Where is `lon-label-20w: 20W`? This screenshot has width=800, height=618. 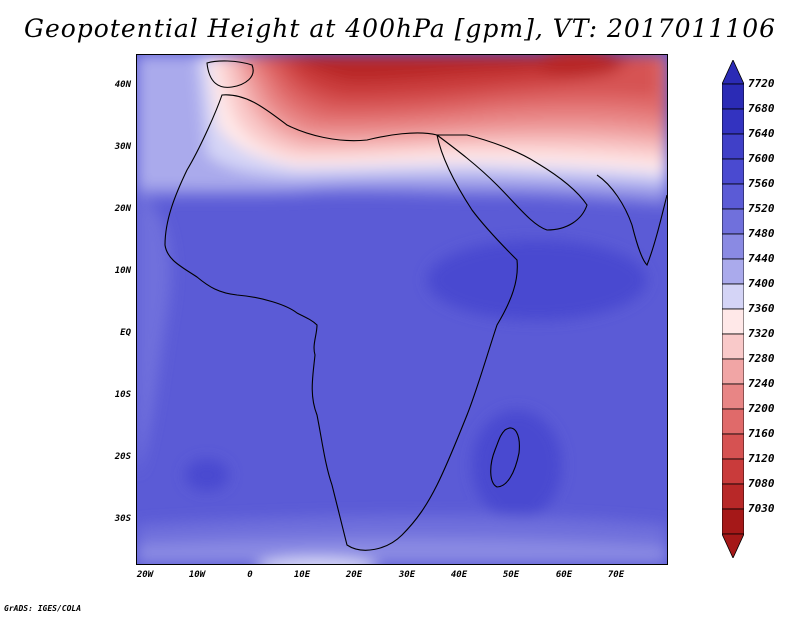 lon-label-20w: 20W is located at coordinates (145, 575).